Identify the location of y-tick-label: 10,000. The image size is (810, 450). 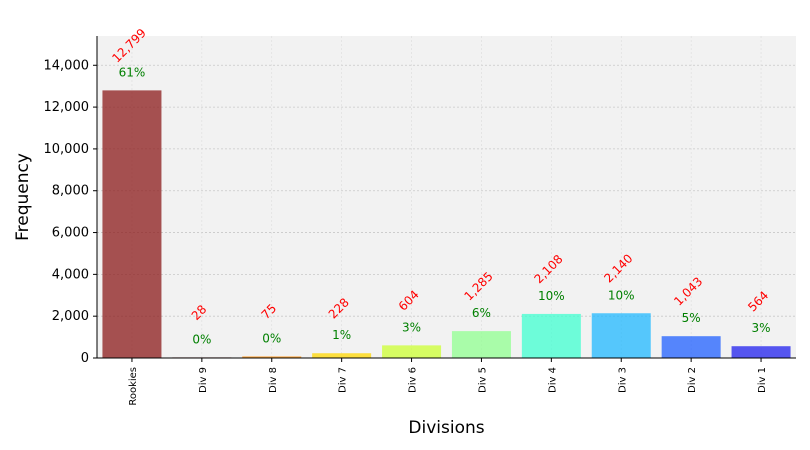
(67, 149).